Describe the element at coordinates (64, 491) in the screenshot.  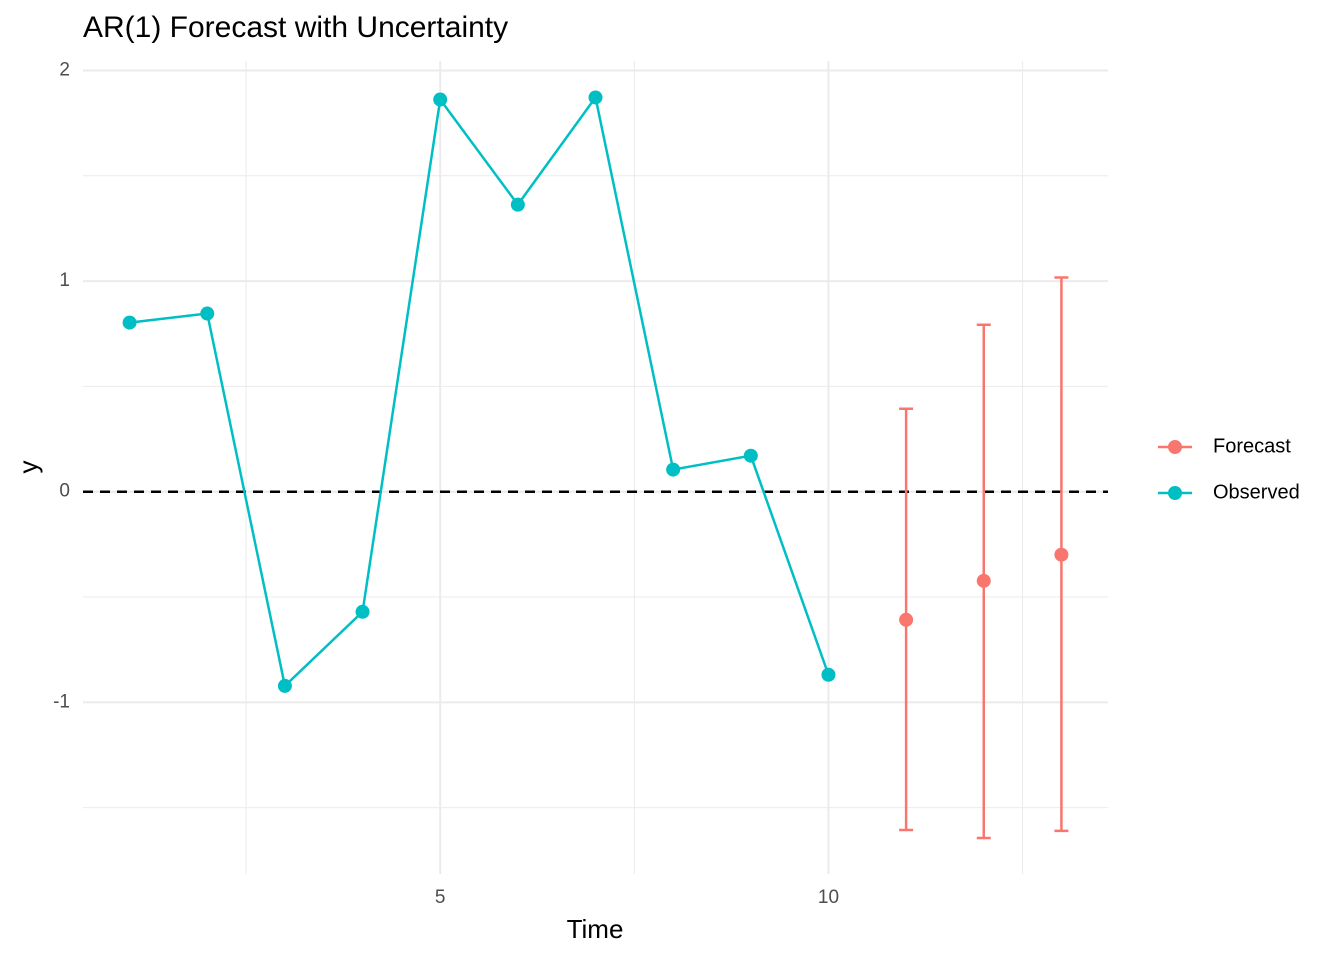
I see `y-tick-label: 0` at that location.